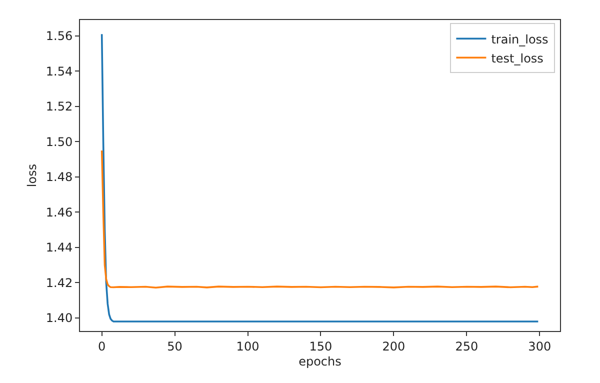 The image size is (600, 383). What do you see at coordinates (59, 212) in the screenshot?
I see `y-tick-label: 1.46` at bounding box center [59, 212].